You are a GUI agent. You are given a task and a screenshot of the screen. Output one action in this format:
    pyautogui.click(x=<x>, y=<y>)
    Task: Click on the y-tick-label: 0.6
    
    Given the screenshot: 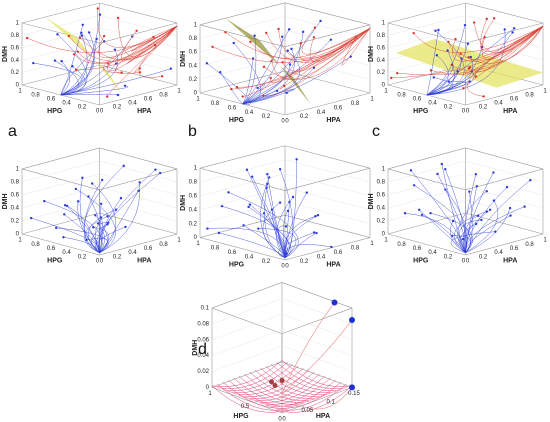 What is the action you would take?
    pyautogui.click(x=514, y=249)
    